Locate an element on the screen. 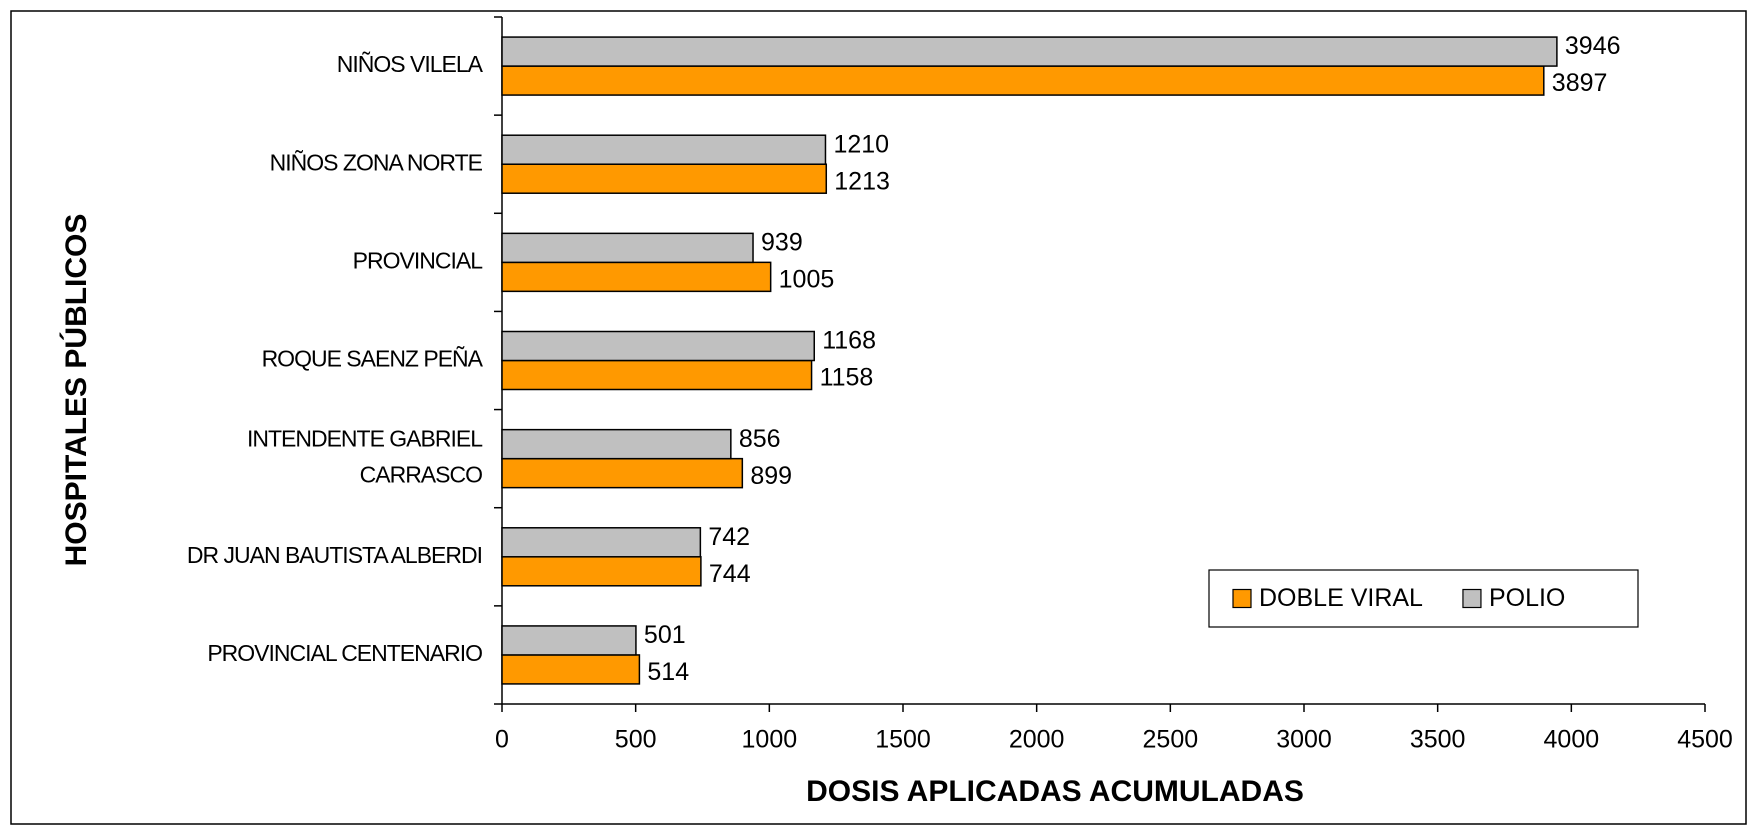  data-label: 899 is located at coordinates (771, 476).